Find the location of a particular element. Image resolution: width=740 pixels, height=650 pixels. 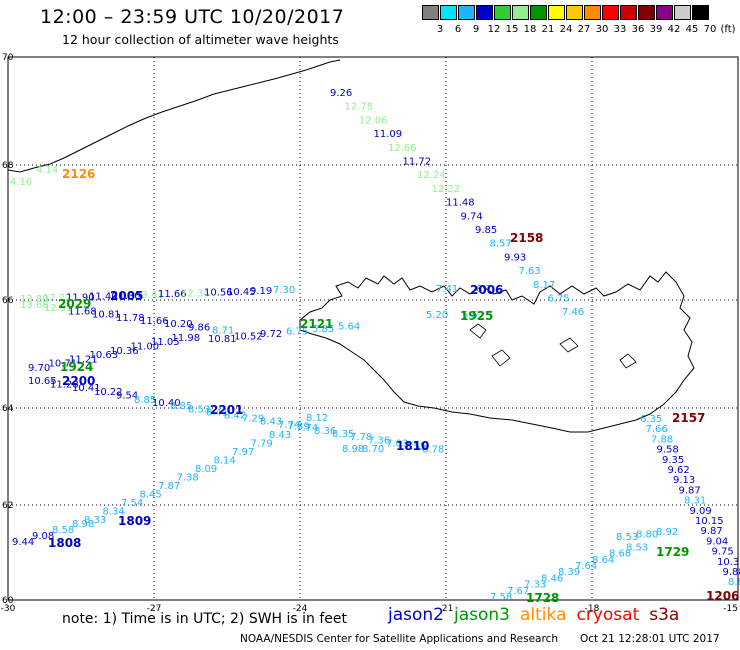

page-title: 12:00 – 23:59 UTC 10/20/2017 is located at coordinates (192, 17).